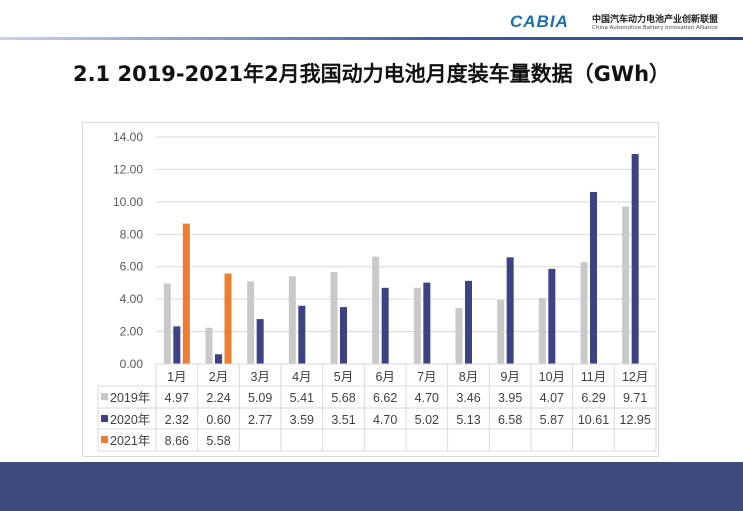 The image size is (743, 511). What do you see at coordinates (186, 293) in the screenshot?
I see `bar-2021年-1月` at bounding box center [186, 293].